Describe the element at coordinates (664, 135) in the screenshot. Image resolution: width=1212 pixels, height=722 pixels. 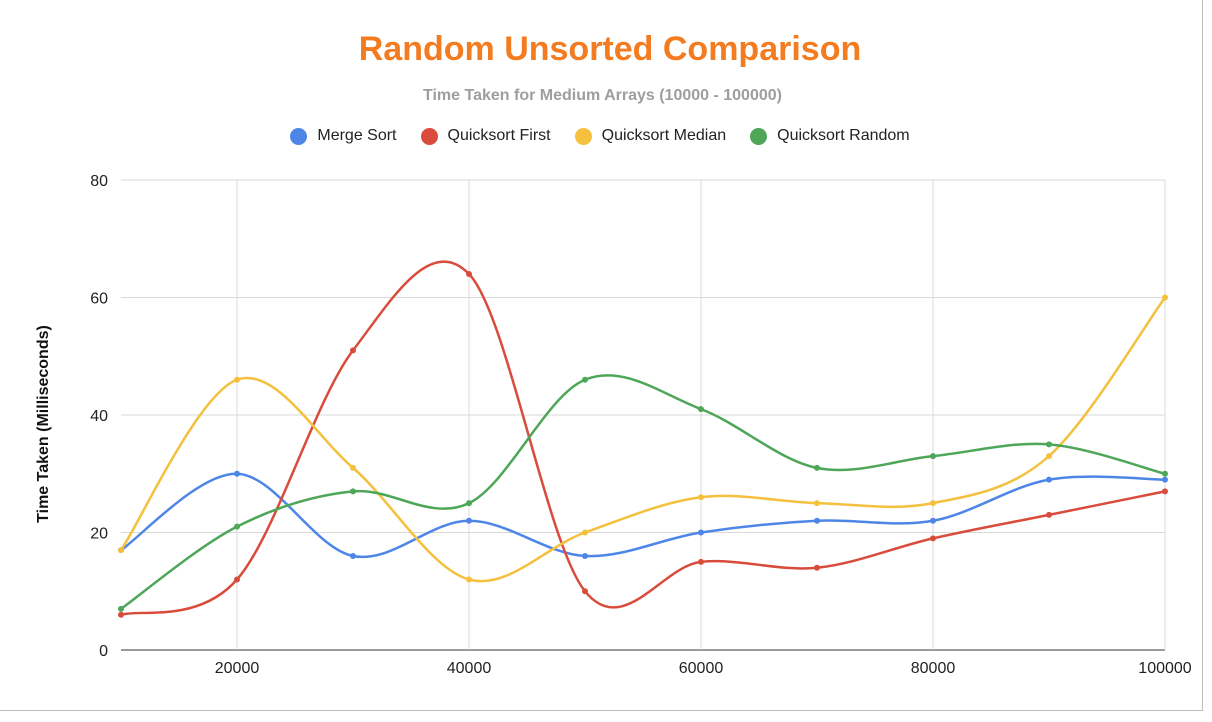
I see `legend-label: Quicksort Median` at that location.